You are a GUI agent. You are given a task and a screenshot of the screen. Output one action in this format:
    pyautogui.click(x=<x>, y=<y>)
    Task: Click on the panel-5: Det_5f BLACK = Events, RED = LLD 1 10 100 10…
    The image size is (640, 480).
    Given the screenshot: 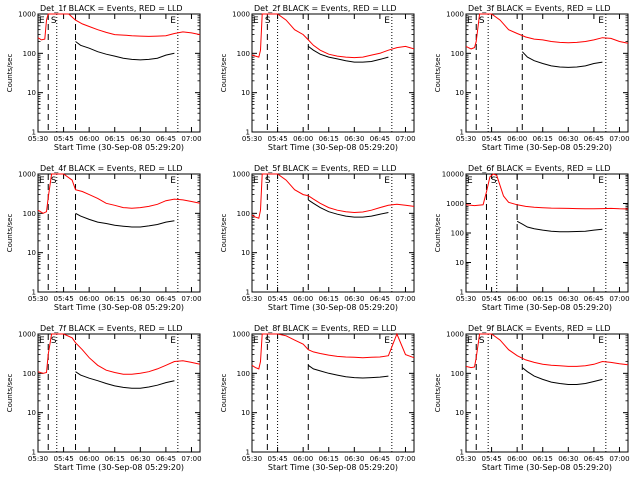 What is the action you would take?
    pyautogui.click(x=318, y=238)
    